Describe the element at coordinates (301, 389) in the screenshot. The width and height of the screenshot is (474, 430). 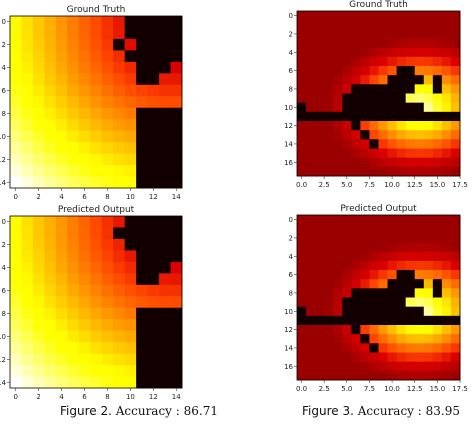
I see `x-tick-label: 0.0` at that location.